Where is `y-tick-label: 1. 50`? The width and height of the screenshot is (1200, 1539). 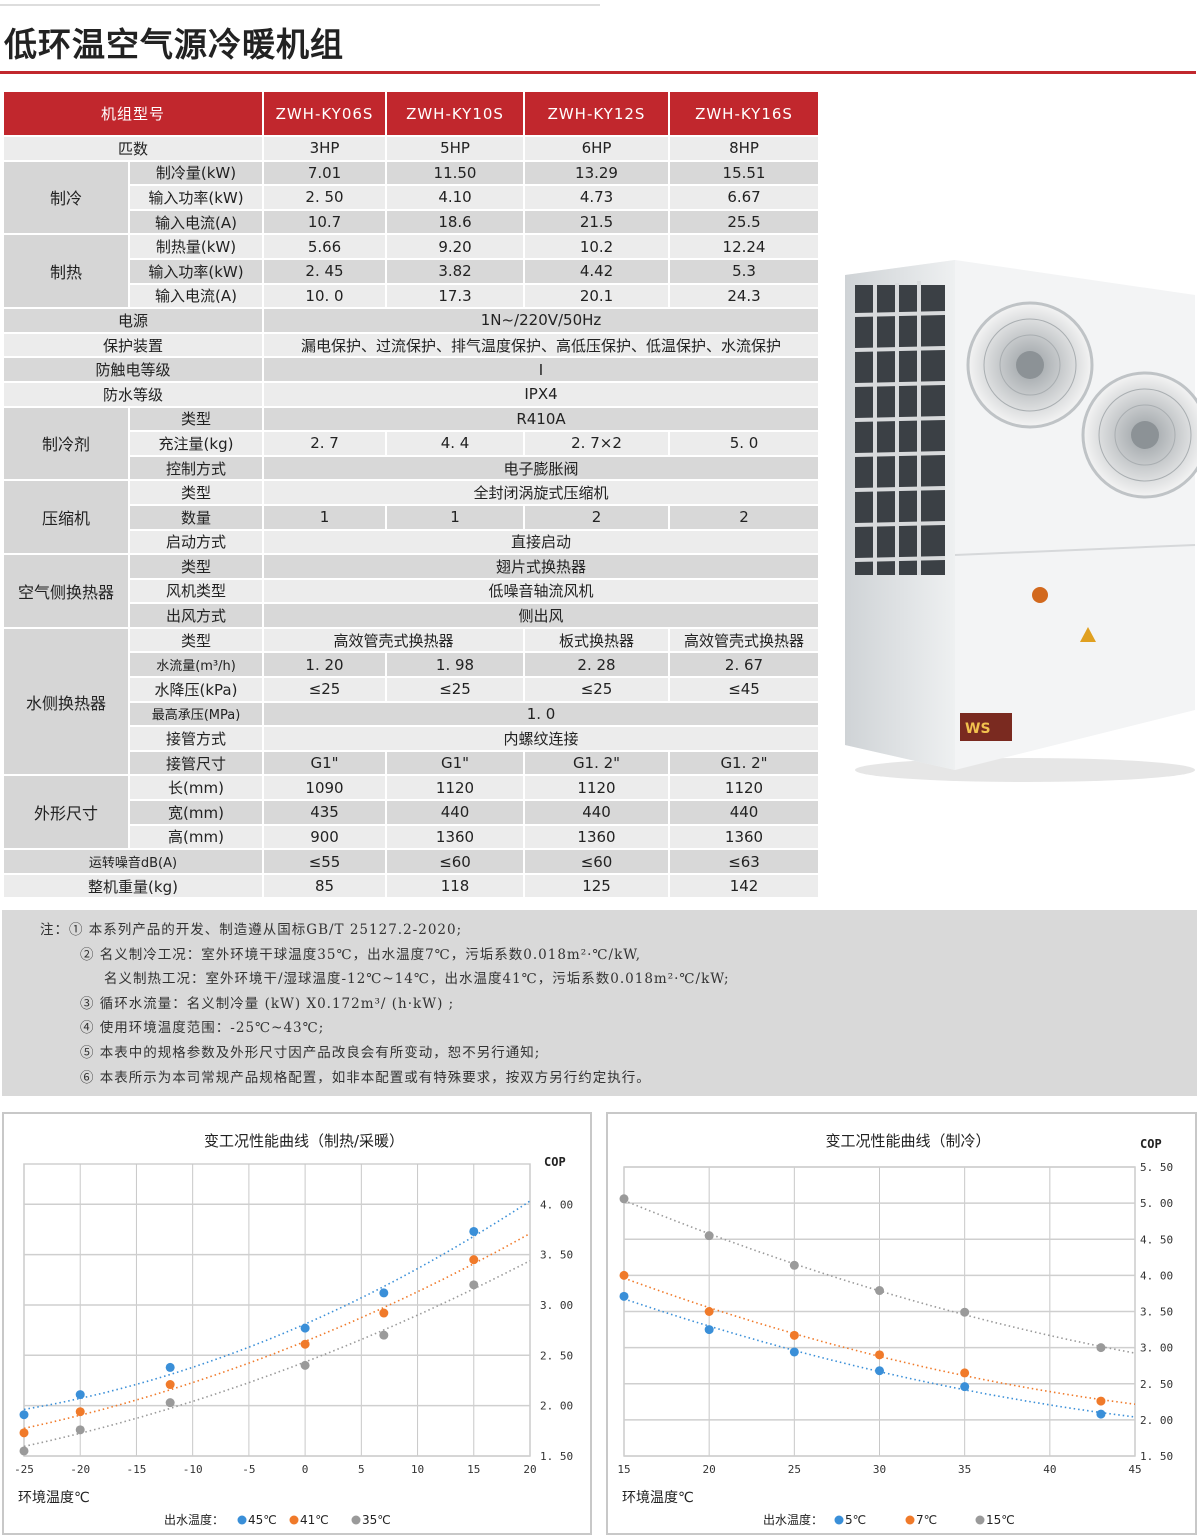
y-tick-label: 1. 50 is located at coordinates (556, 1456).